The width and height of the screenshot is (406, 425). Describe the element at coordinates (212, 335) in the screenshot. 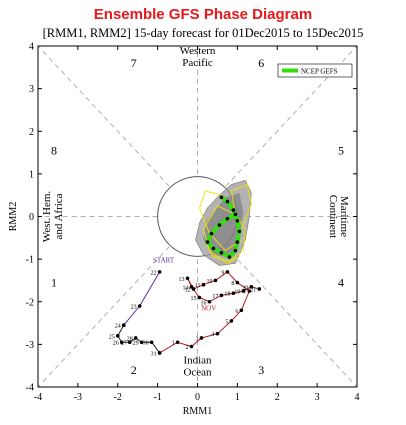

I see `observed-point-label-4-2: 4` at that location.